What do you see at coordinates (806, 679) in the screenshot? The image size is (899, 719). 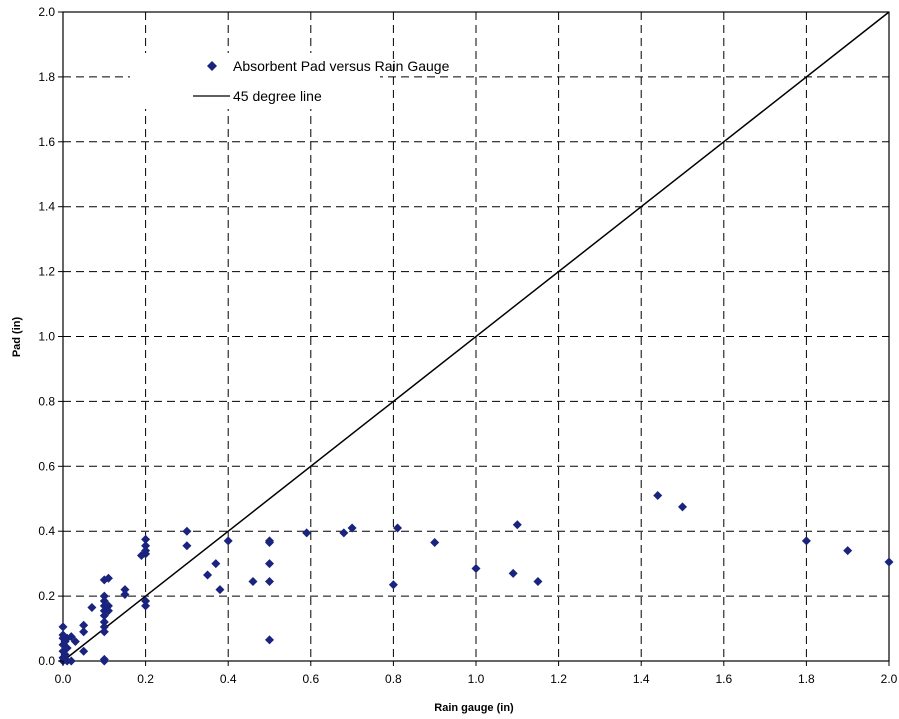 I see `x-tick-label: 1.8` at bounding box center [806, 679].